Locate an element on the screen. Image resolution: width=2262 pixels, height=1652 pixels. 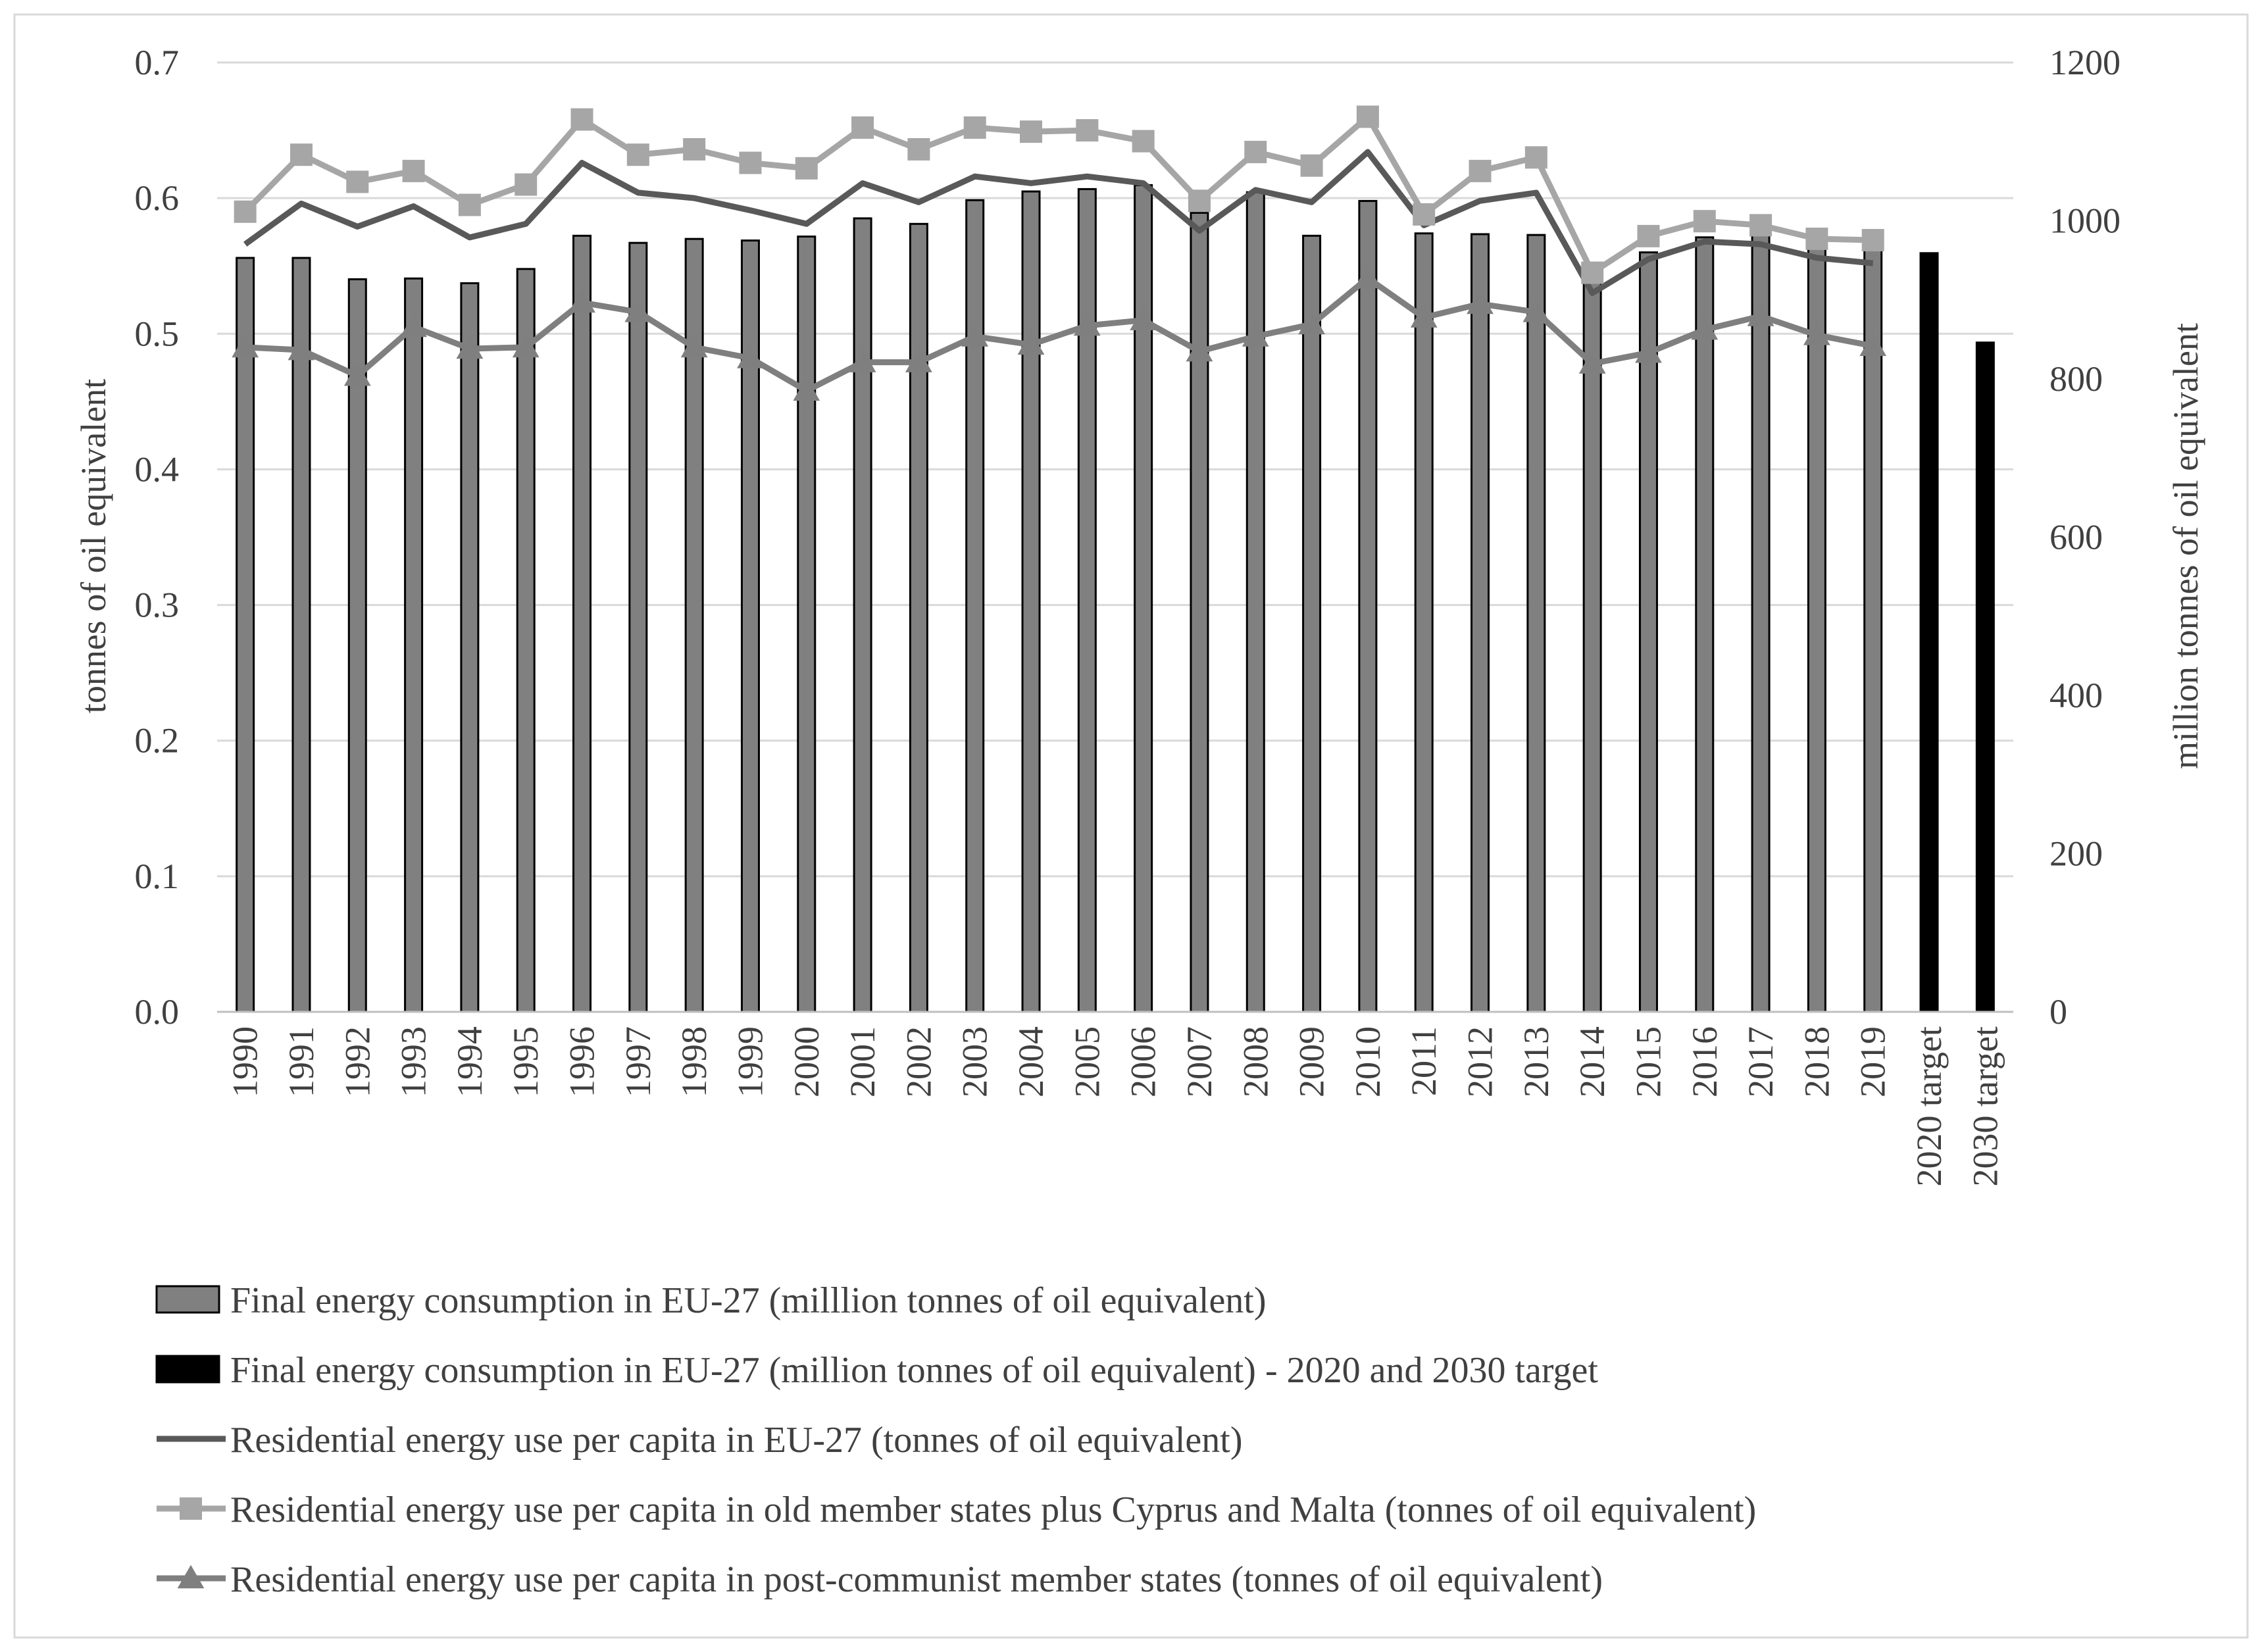
x-tick-label: 2005 is located at coordinates (1087, 1061).